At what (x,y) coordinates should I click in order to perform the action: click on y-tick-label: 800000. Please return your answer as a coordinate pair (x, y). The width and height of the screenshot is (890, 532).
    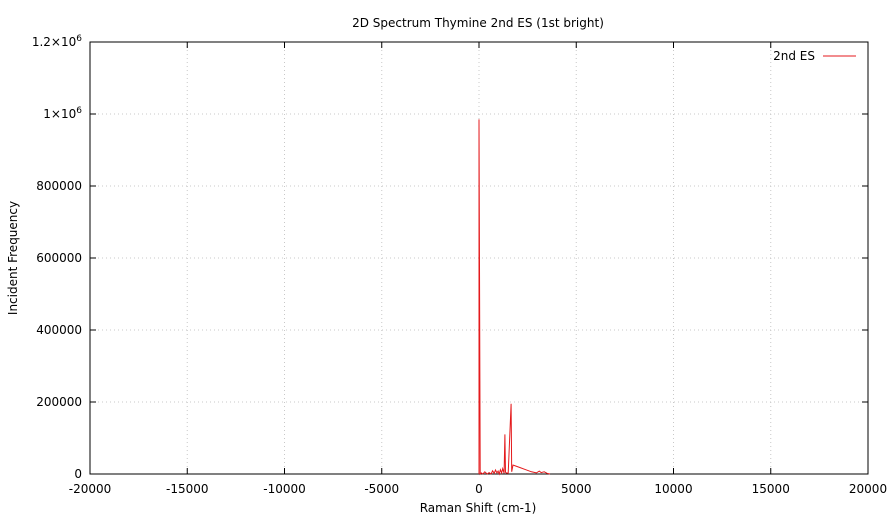
    Looking at the image, I should click on (59, 186).